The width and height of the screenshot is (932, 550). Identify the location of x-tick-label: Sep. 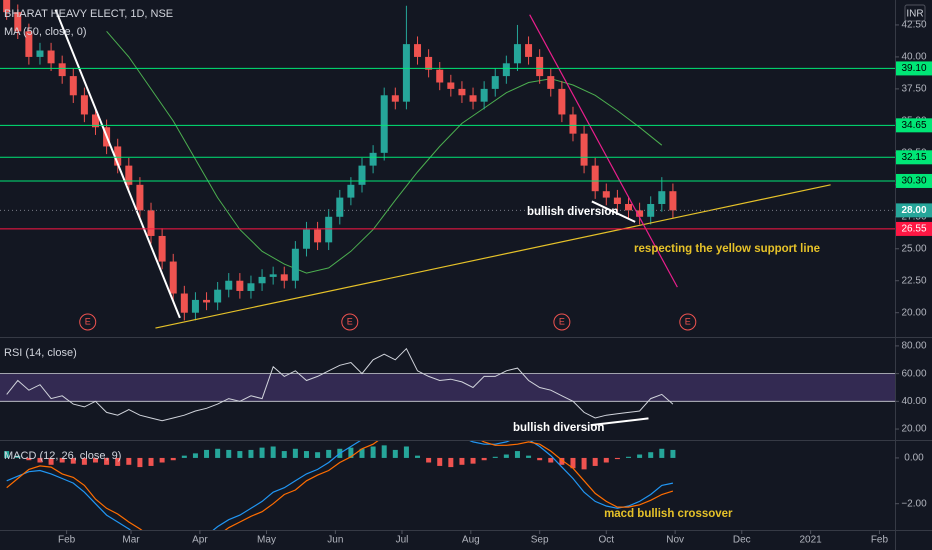
(540, 540).